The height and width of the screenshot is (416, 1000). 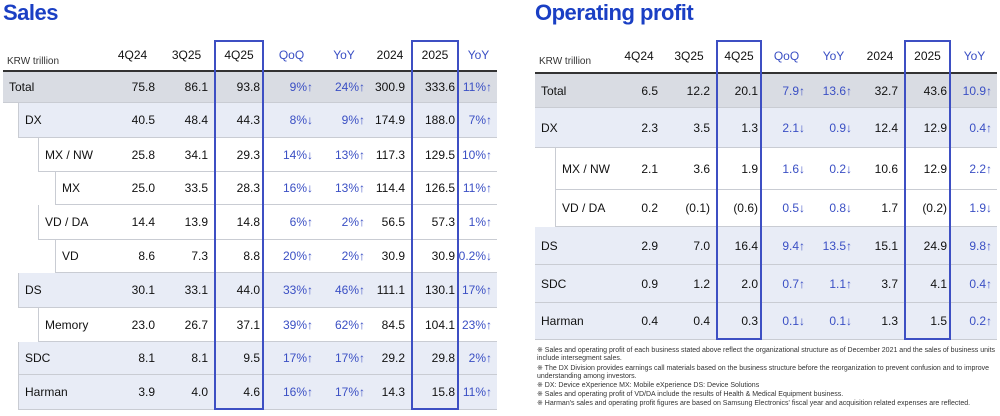 I want to click on row-label: Harman, so click(x=575, y=321).